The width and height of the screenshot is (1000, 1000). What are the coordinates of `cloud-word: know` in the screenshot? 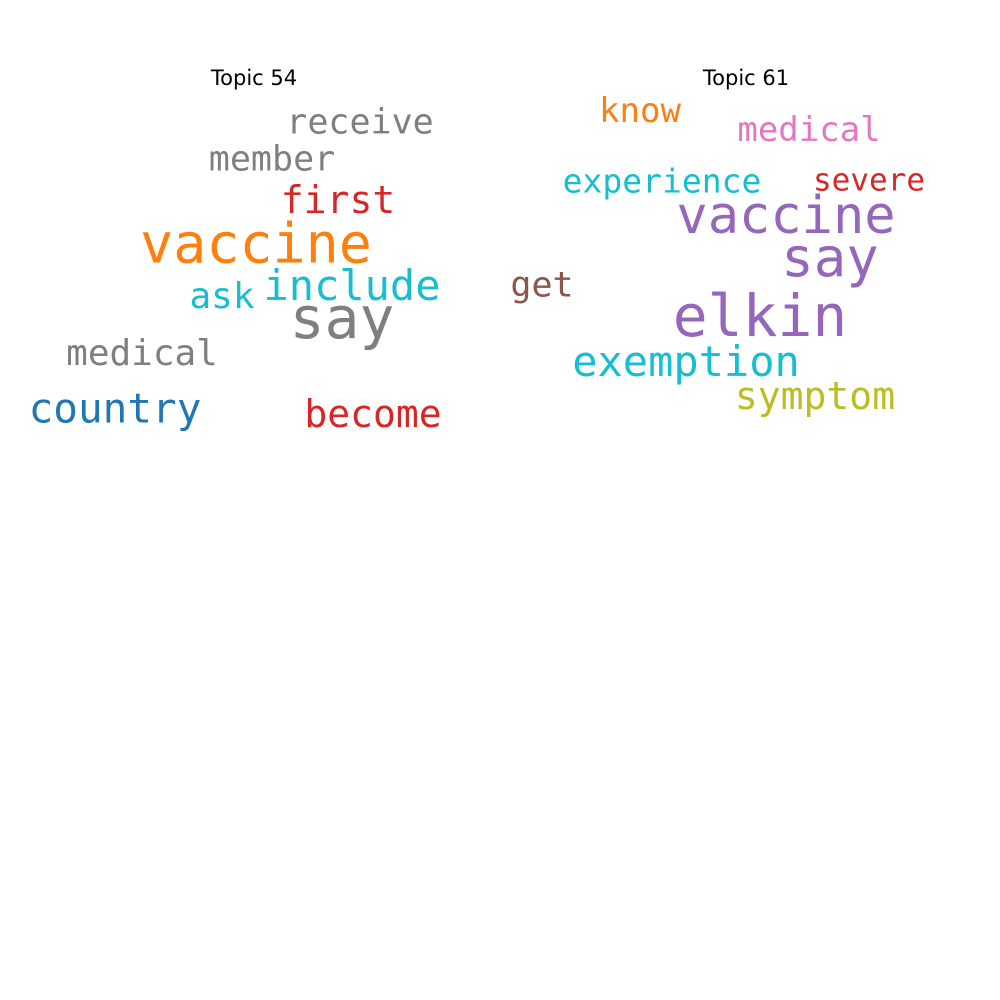 It's located at (640, 111).